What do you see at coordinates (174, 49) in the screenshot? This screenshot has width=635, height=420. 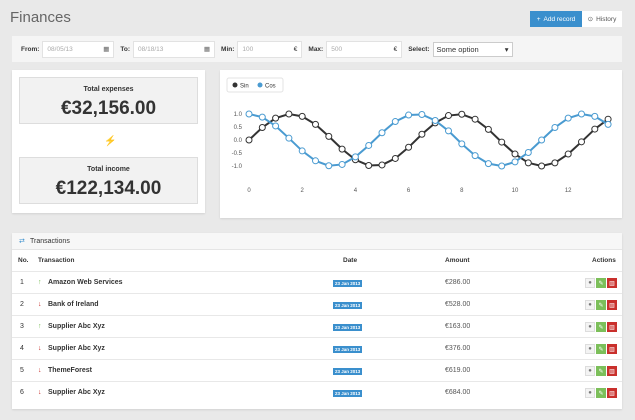 I see `to-date-input: 08/18/13 ▦` at bounding box center [174, 49].